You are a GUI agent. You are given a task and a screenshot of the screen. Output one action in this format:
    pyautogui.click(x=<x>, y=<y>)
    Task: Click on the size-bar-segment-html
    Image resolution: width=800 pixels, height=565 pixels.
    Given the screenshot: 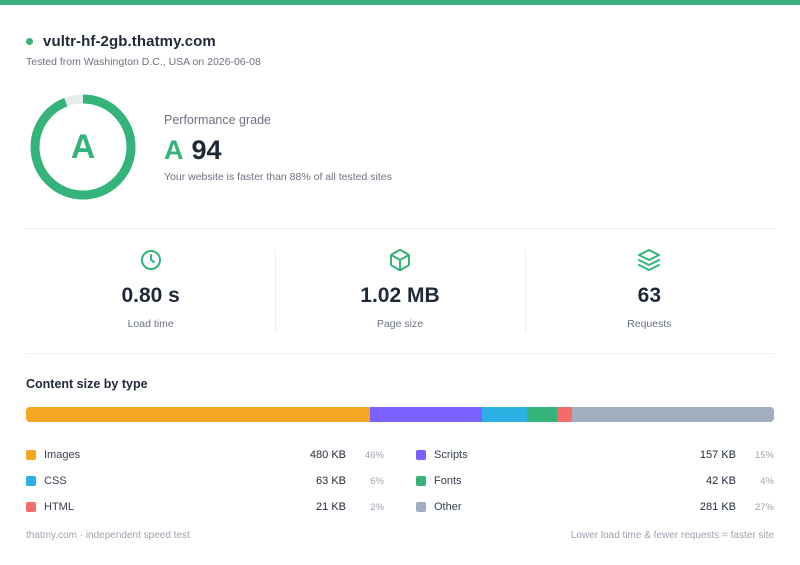 What is the action you would take?
    pyautogui.click(x=564, y=414)
    